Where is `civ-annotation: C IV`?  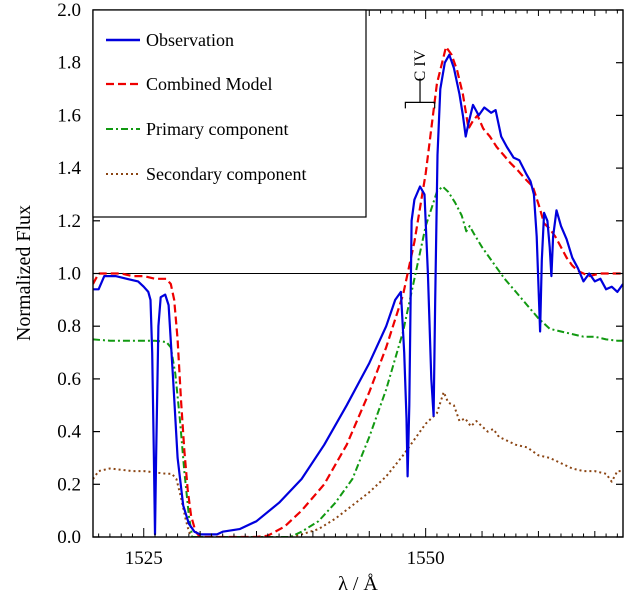
civ-annotation: C IV is located at coordinates (420, 79).